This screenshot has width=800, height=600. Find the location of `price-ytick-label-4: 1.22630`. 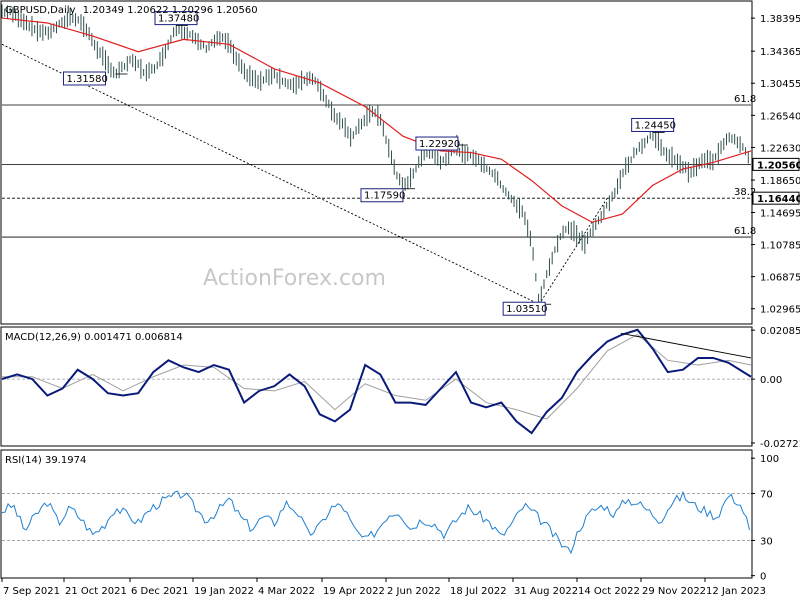

price-ytick-label-4: 1.22630 is located at coordinates (780, 148).